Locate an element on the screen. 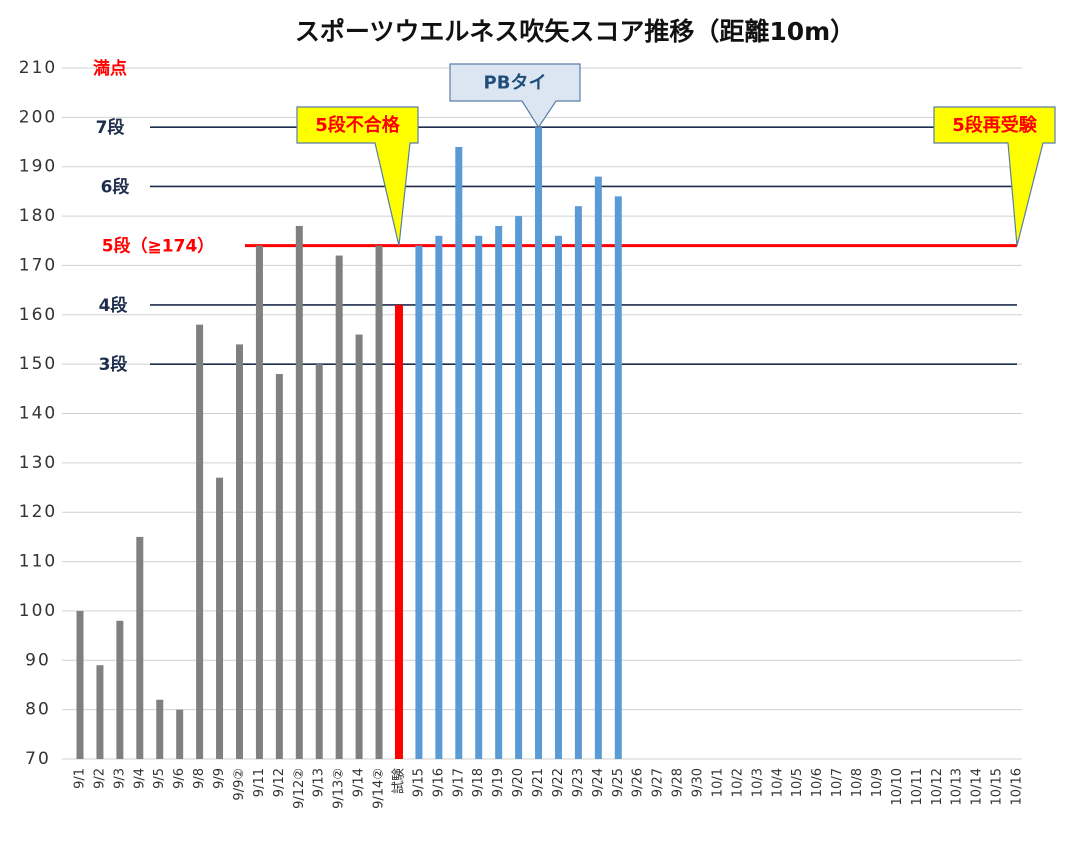  y-tick-label: 190 is located at coordinates (38, 167).